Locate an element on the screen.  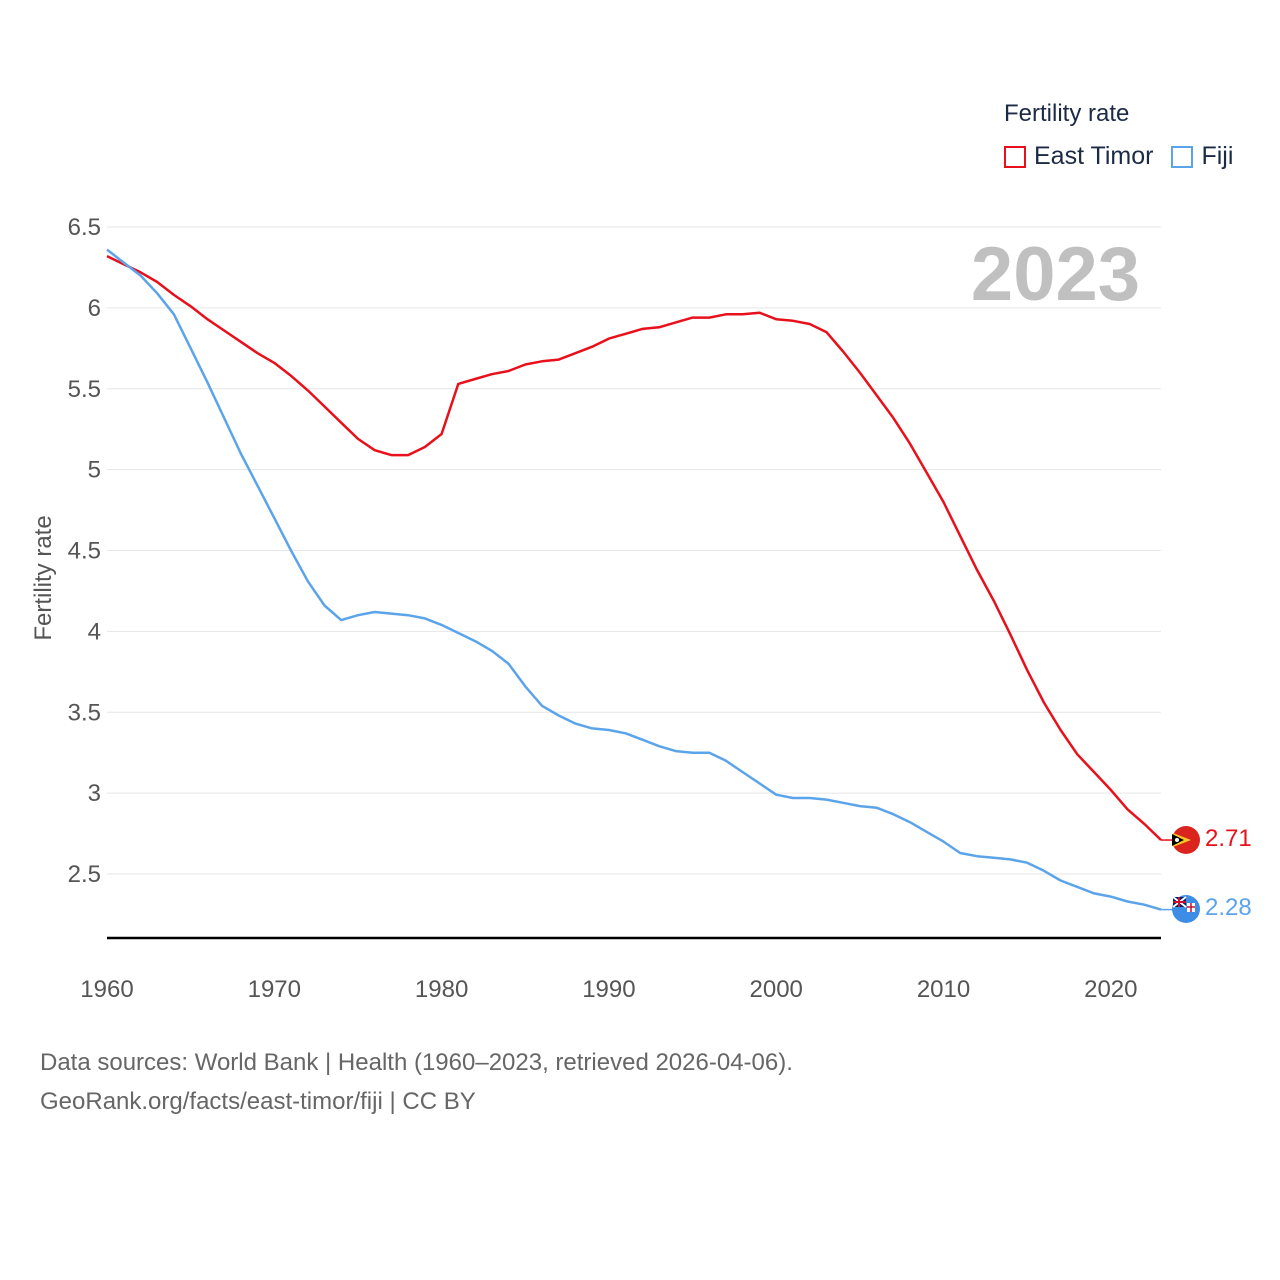
series-end-markers: 2.71 2.28 is located at coordinates (1212, 874).